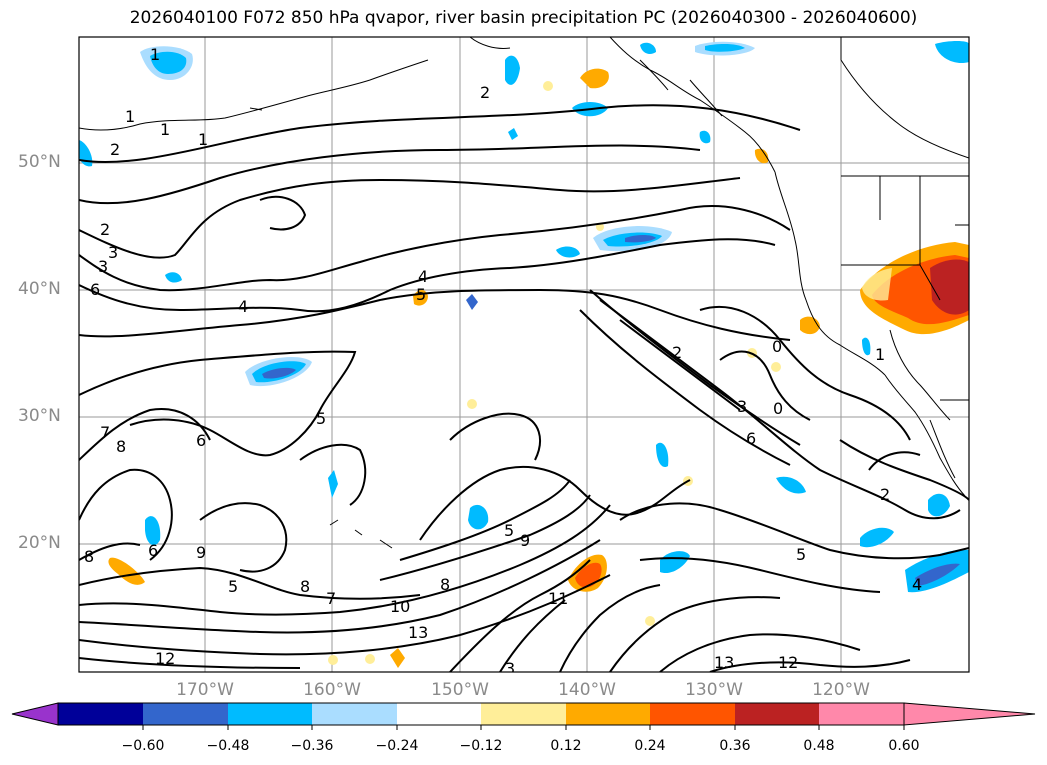 The height and width of the screenshot is (765, 1047). What do you see at coordinates (735, 746) in the screenshot?
I see `colorbar-tick-label: 0.36` at bounding box center [735, 746].